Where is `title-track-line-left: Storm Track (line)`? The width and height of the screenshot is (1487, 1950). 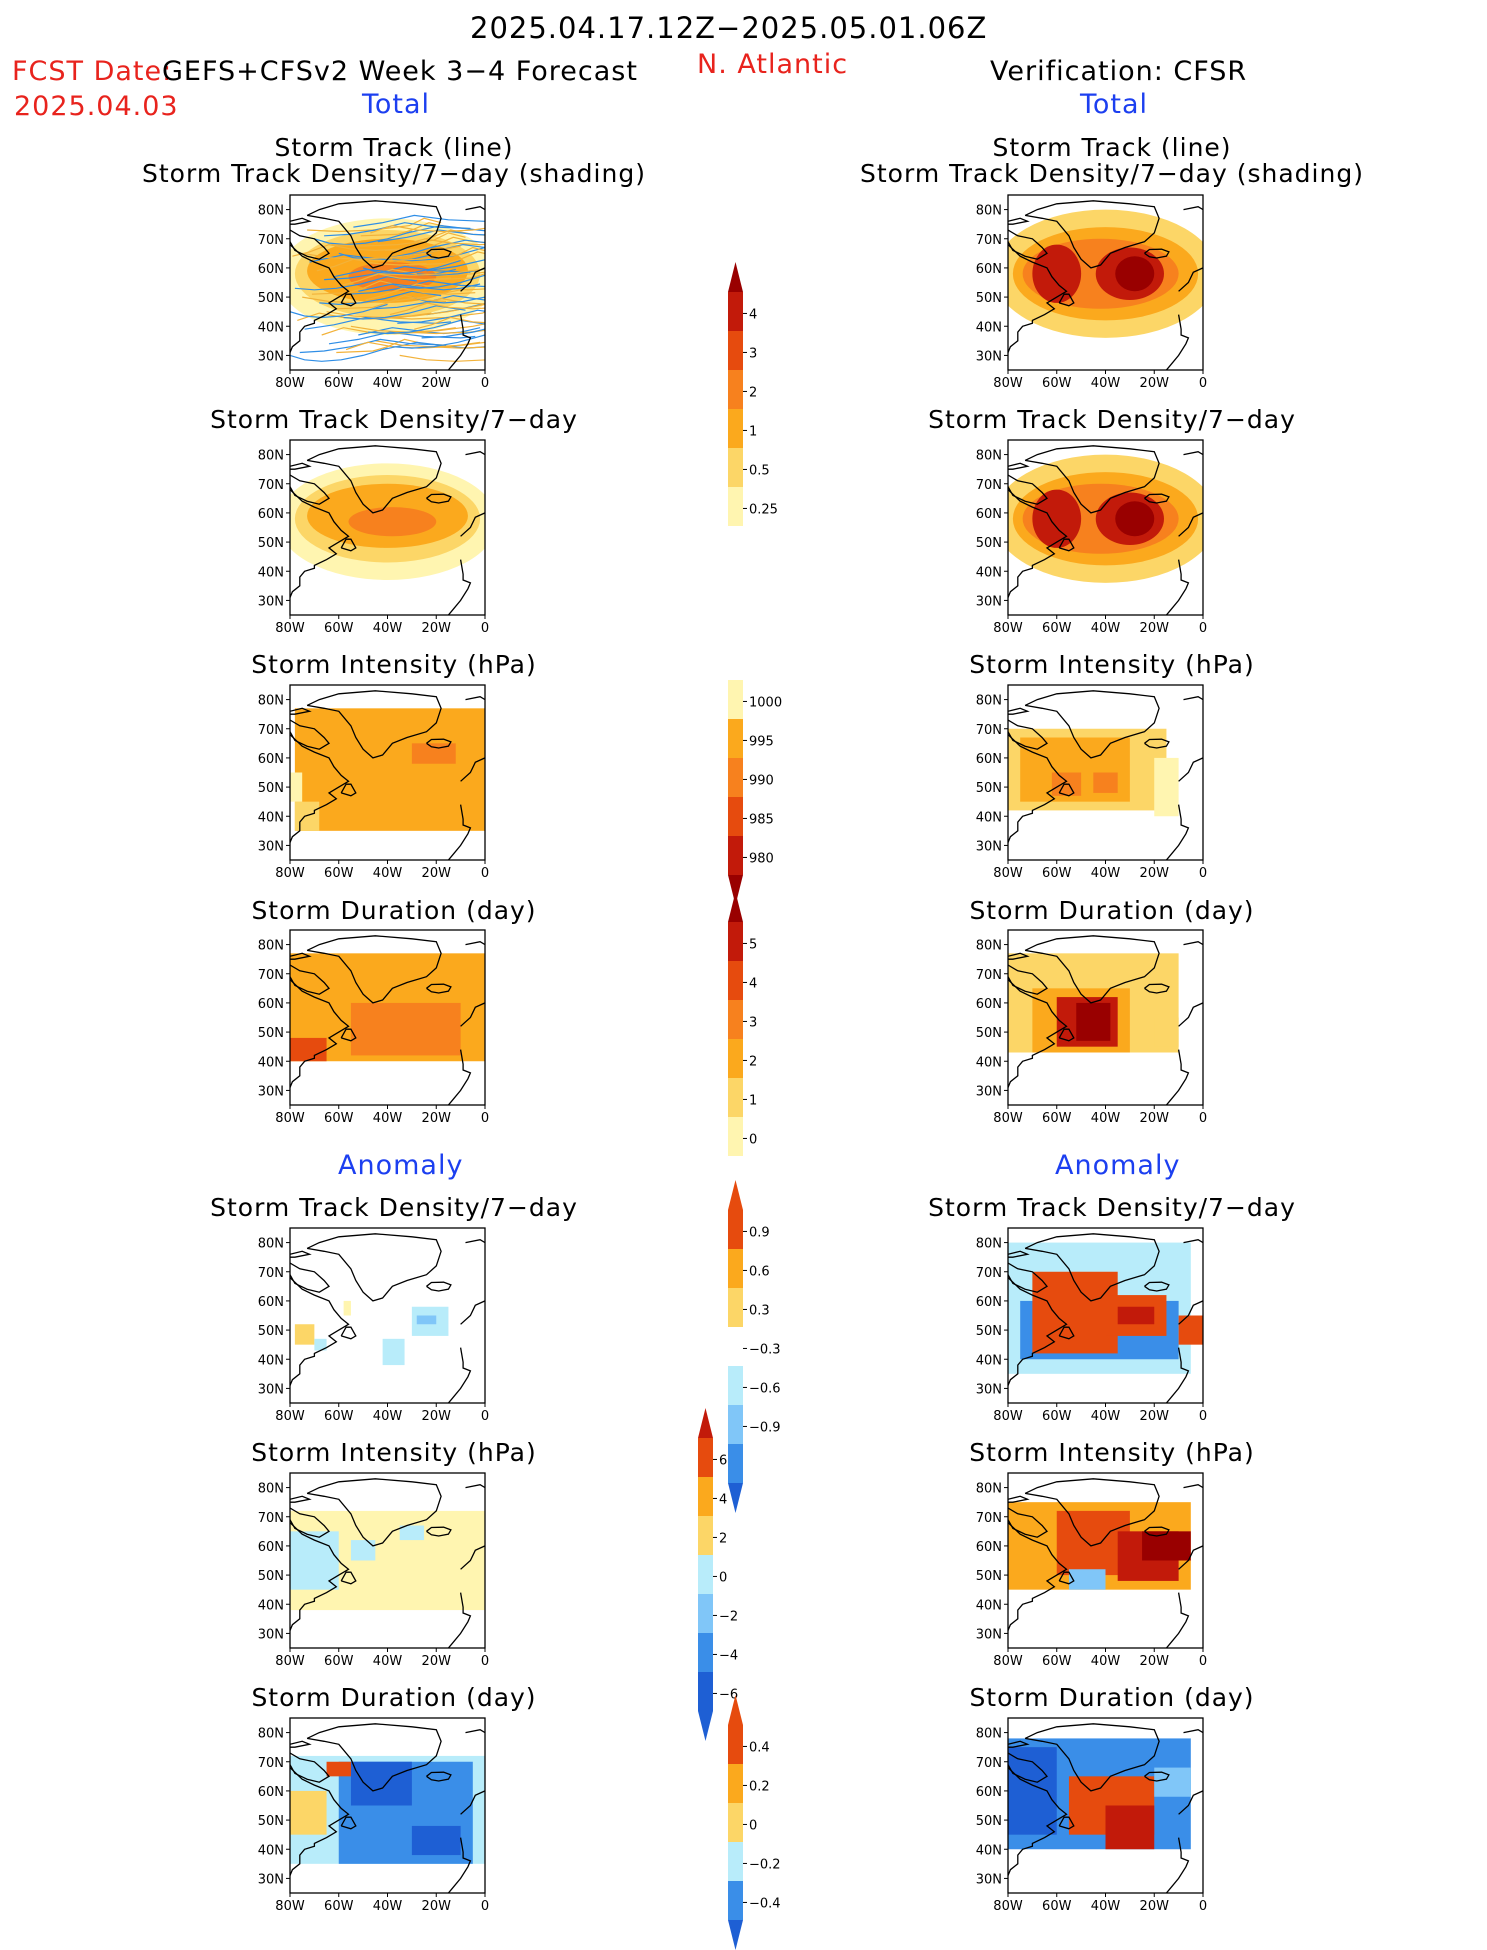
title-track-line-left: Storm Track (line) is located at coordinates (394, 147).